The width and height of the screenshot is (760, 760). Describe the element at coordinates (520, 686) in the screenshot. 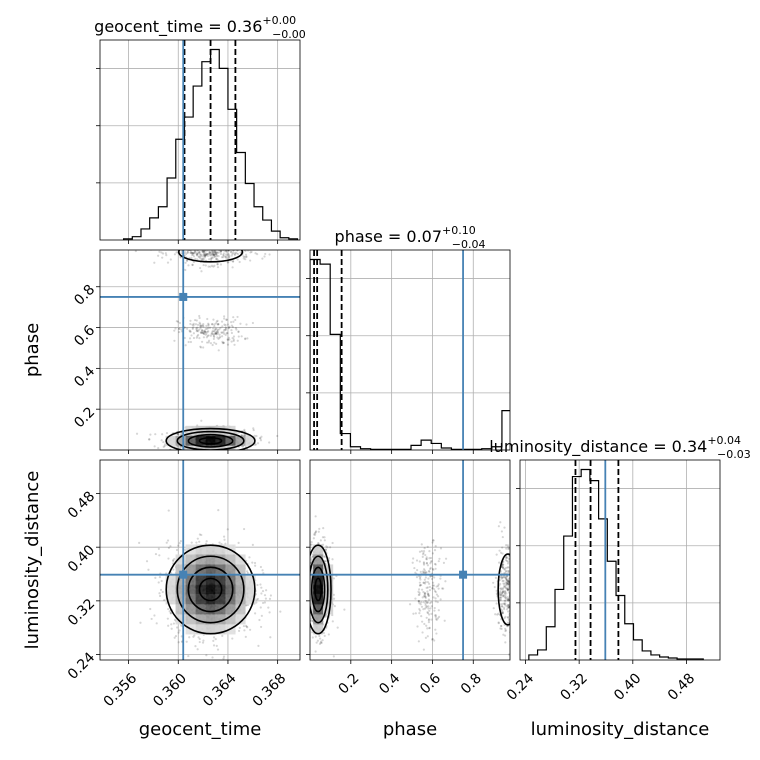

I see `x-tick-label: 0.24` at that location.